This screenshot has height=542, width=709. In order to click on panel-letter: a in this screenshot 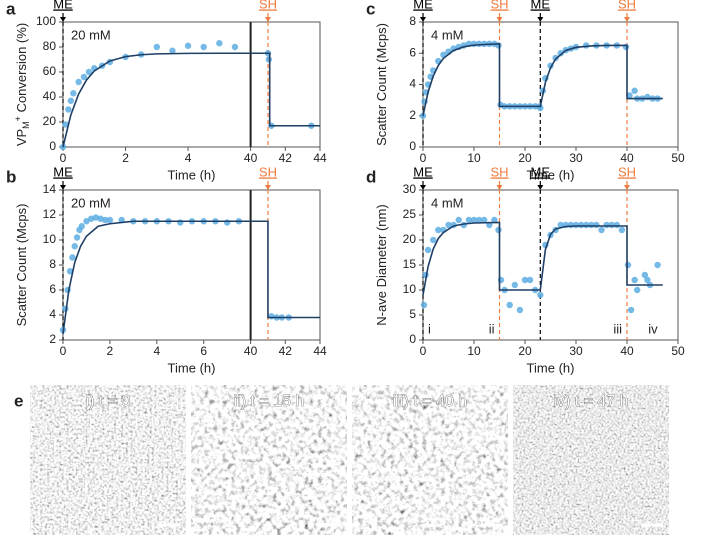, I will do `click(11, 9)`.